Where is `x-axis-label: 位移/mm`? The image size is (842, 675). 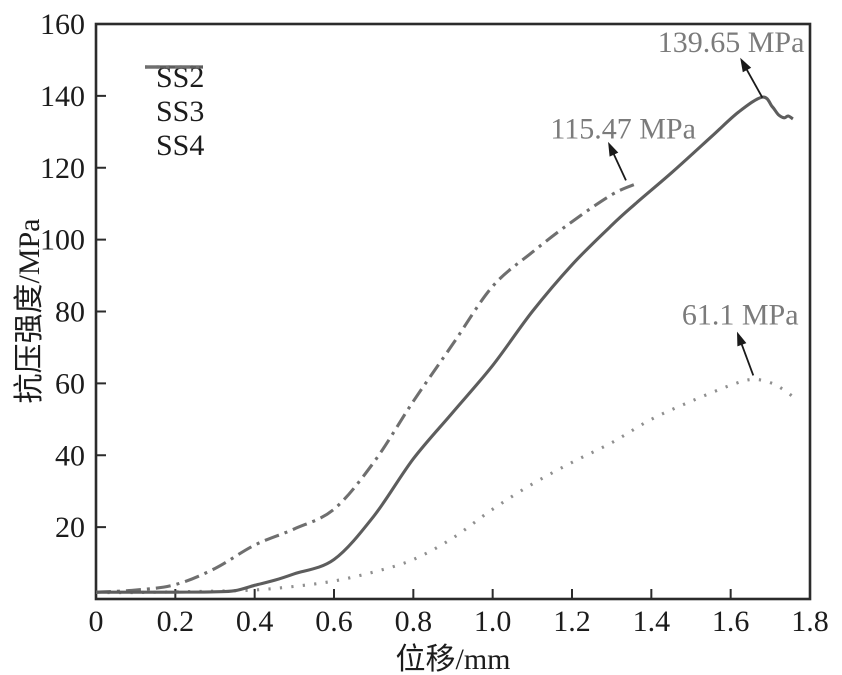 x-axis-label: 位移/mm is located at coordinates (453, 659).